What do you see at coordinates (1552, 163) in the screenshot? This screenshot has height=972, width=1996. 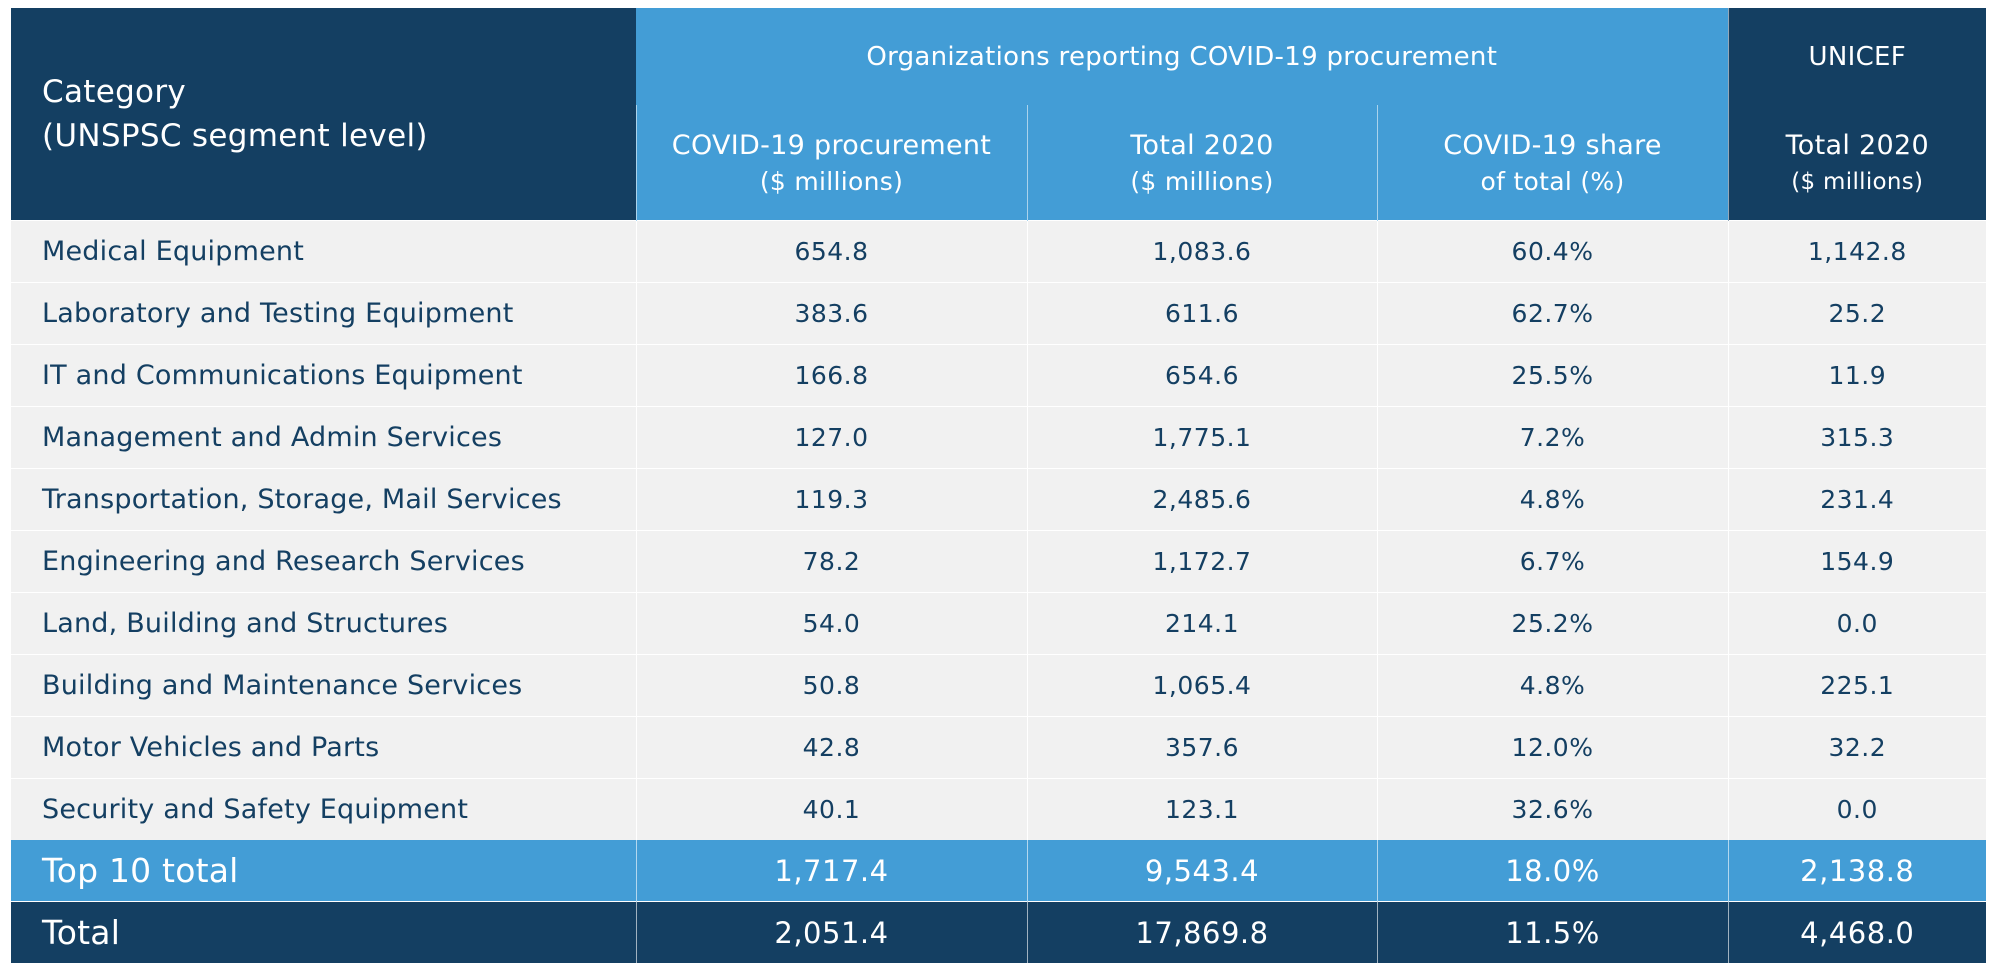 I see `col-header-covid-share: COVID-19 share of total (%)` at bounding box center [1552, 163].